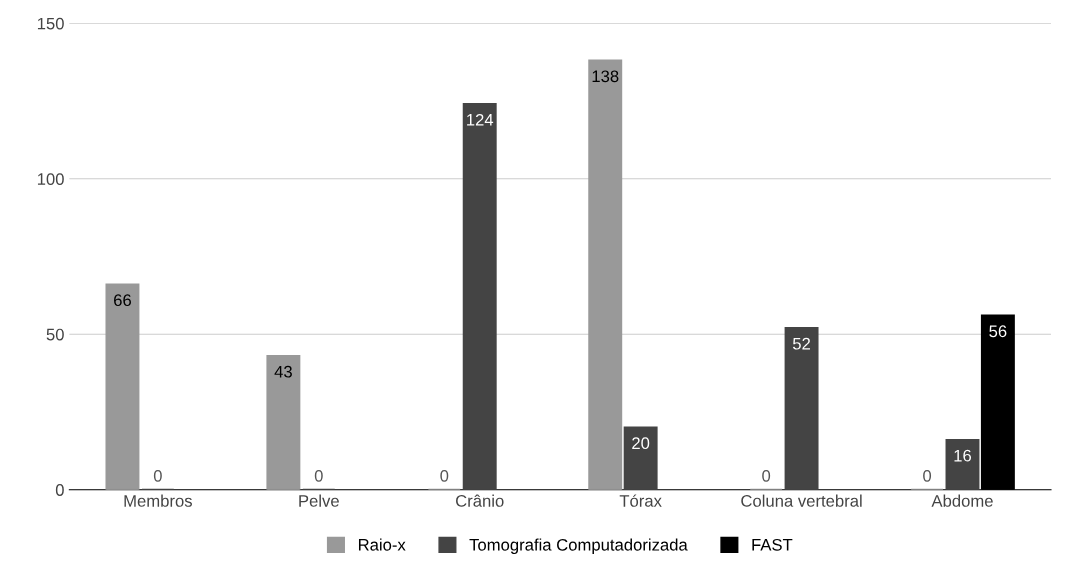 This screenshot has width=1067, height=583. What do you see at coordinates (962, 500) in the screenshot?
I see `x-tick-label: Abdome` at bounding box center [962, 500].